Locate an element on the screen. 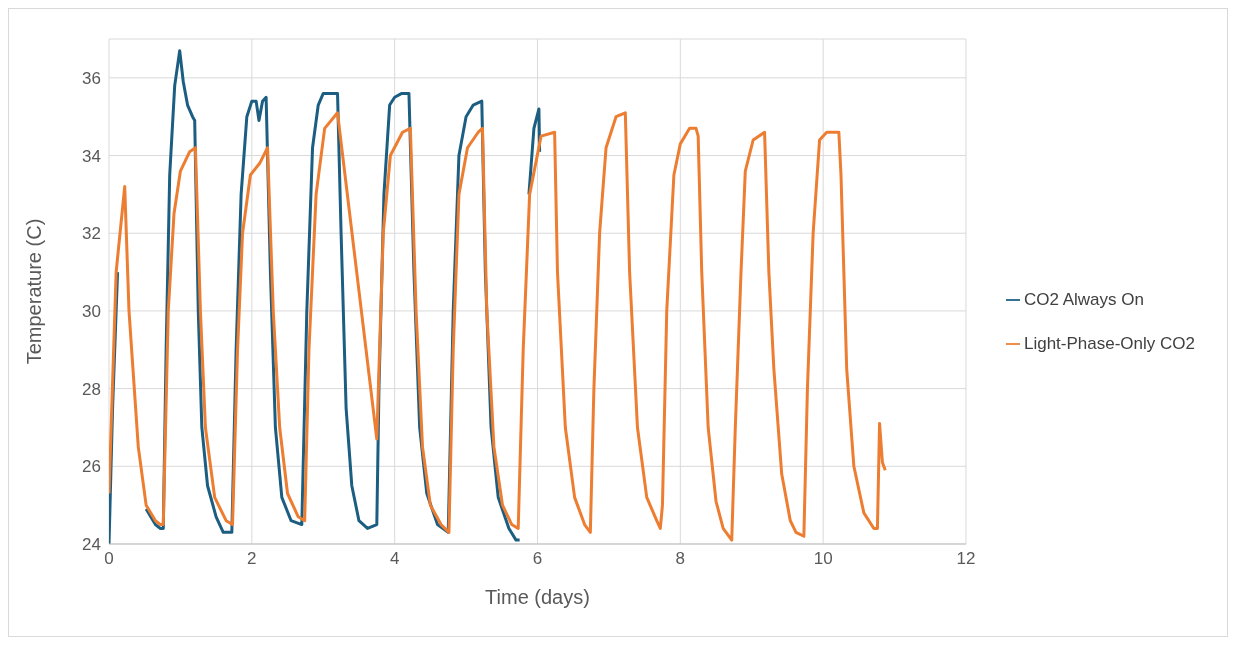 The height and width of the screenshot is (645, 1236). y-tick-label: 28 is located at coordinates (91, 389).